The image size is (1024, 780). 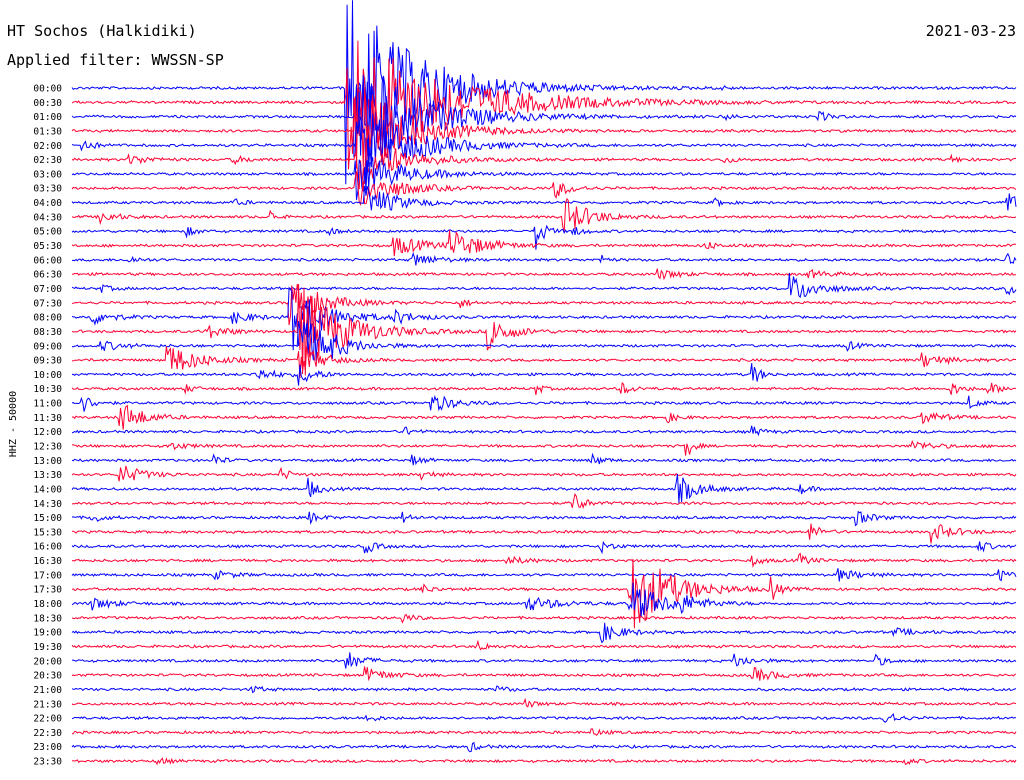 I want to click on tick-label: 10:00, so click(x=47, y=375).